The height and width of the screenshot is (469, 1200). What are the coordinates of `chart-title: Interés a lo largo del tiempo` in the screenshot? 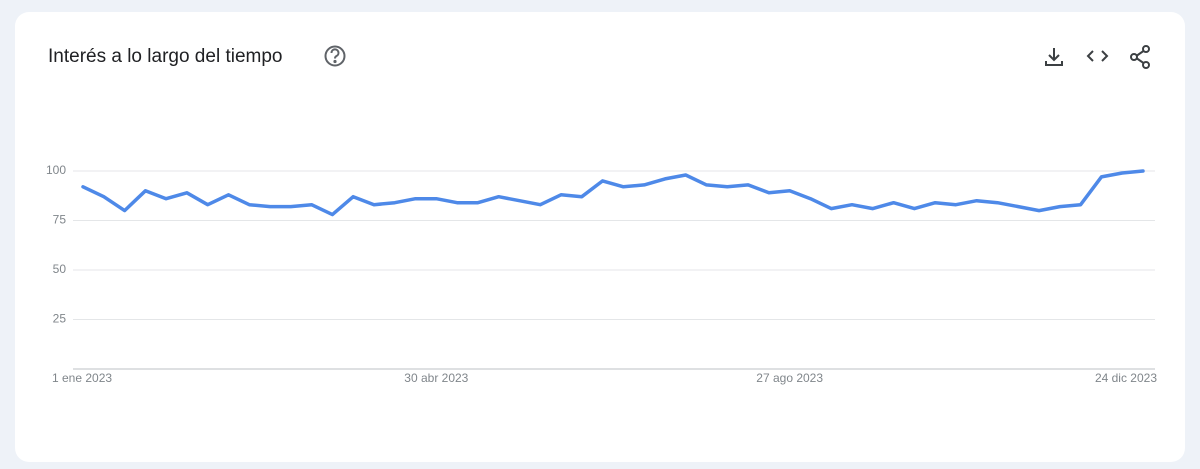 It's located at (165, 56).